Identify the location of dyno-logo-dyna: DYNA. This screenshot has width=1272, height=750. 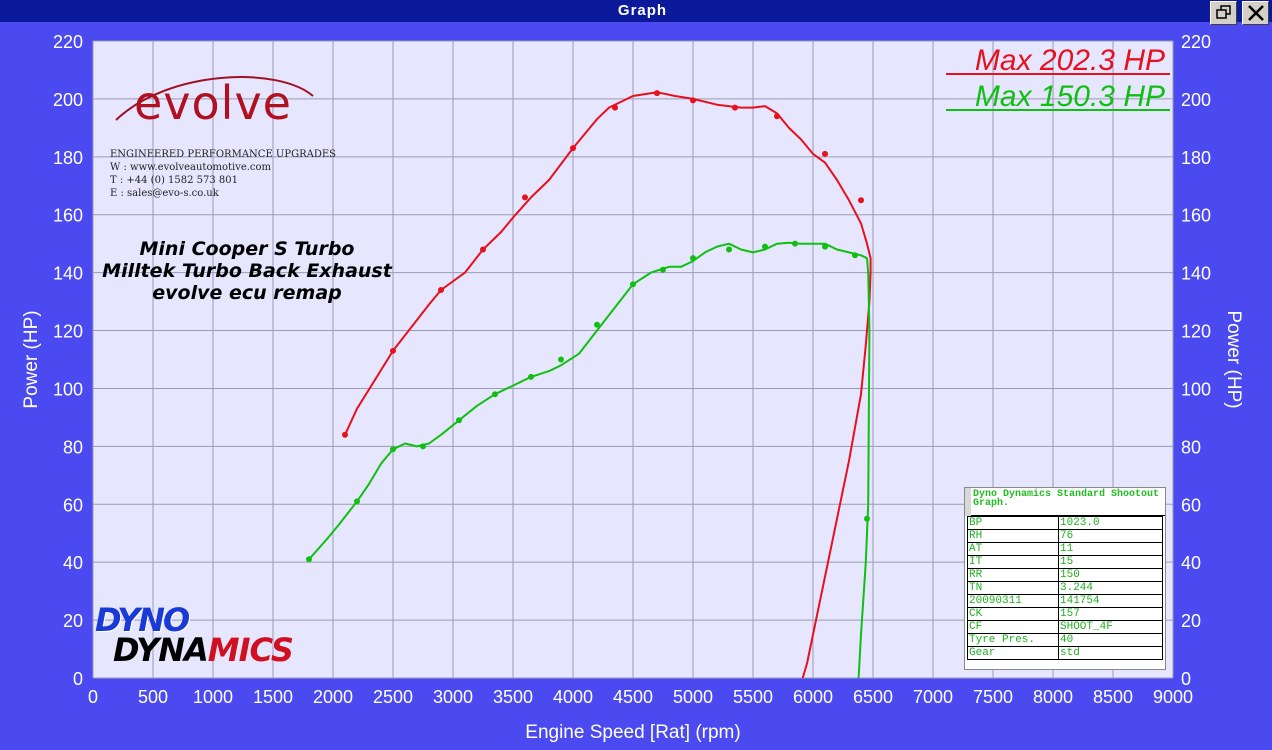
(161, 650).